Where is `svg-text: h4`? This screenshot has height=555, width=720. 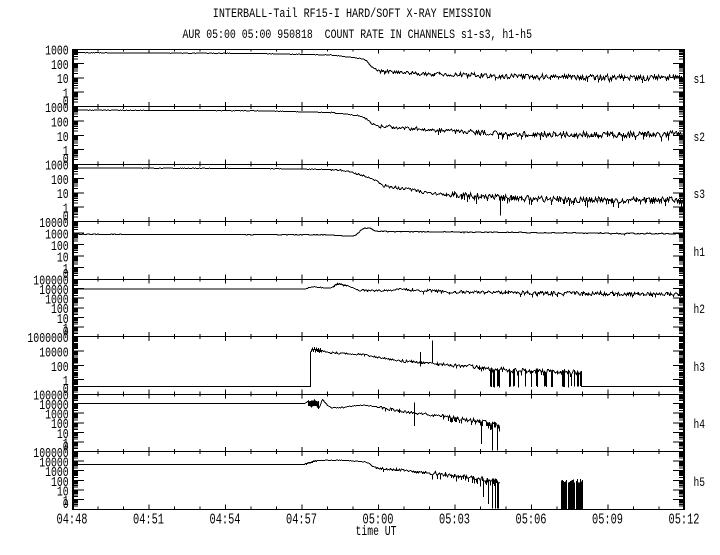
svg-text: h4 is located at coordinates (700, 424).